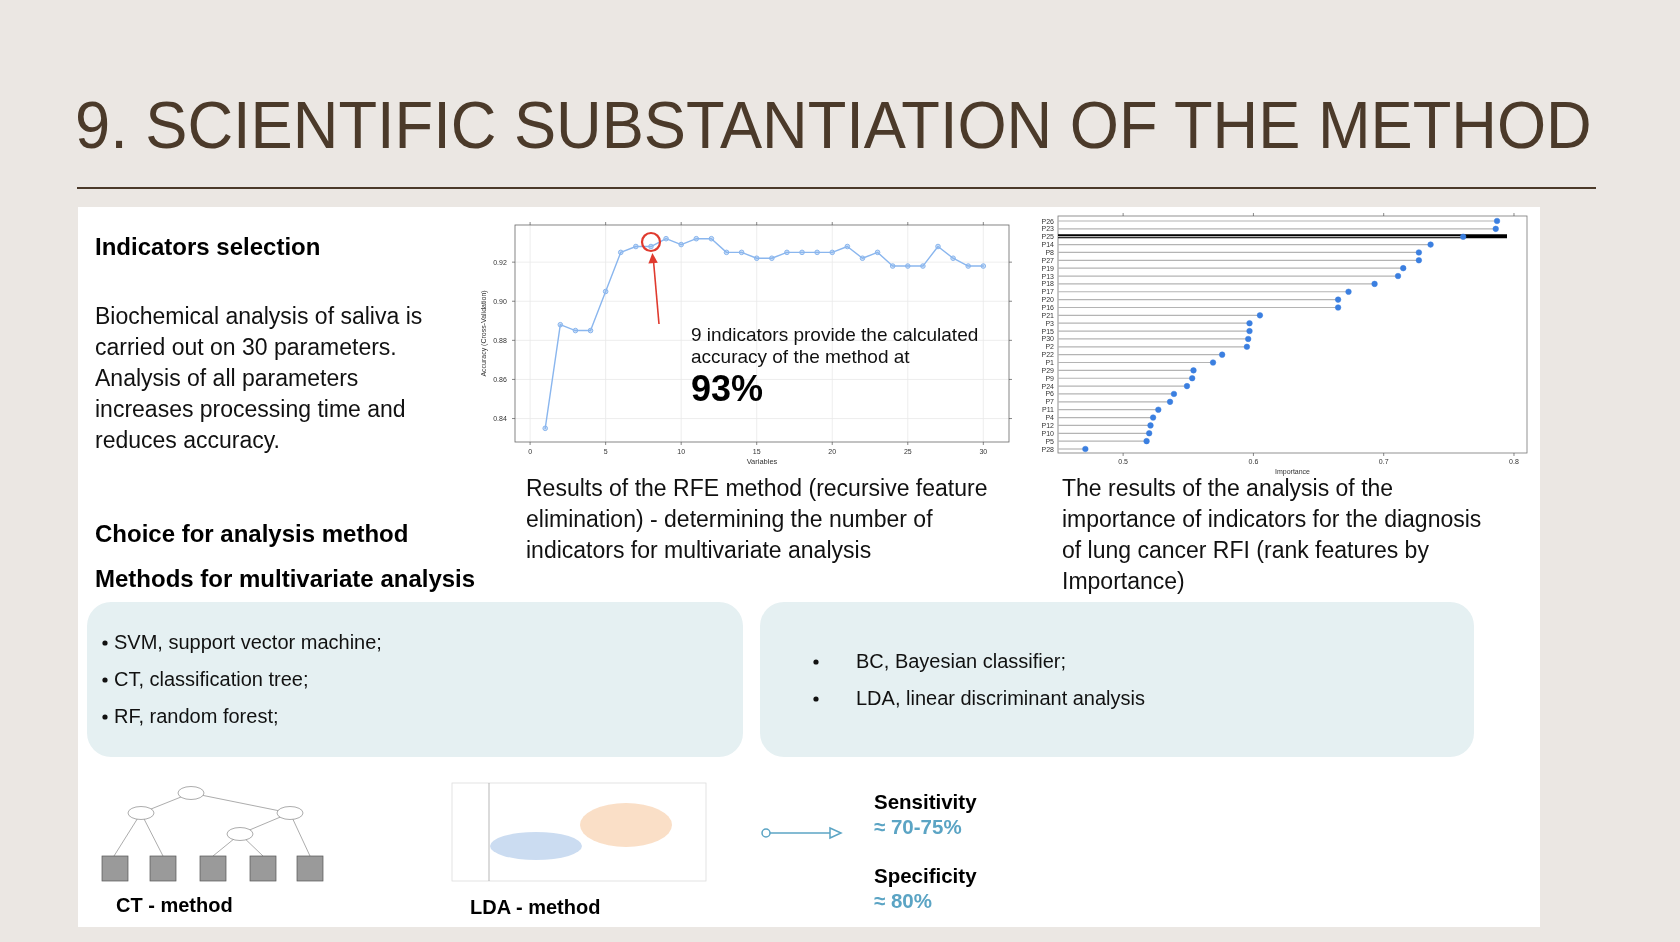 The width and height of the screenshot is (1680, 942). What do you see at coordinates (285, 578) in the screenshot?
I see `text: Methods for multivariate analysis` at bounding box center [285, 578].